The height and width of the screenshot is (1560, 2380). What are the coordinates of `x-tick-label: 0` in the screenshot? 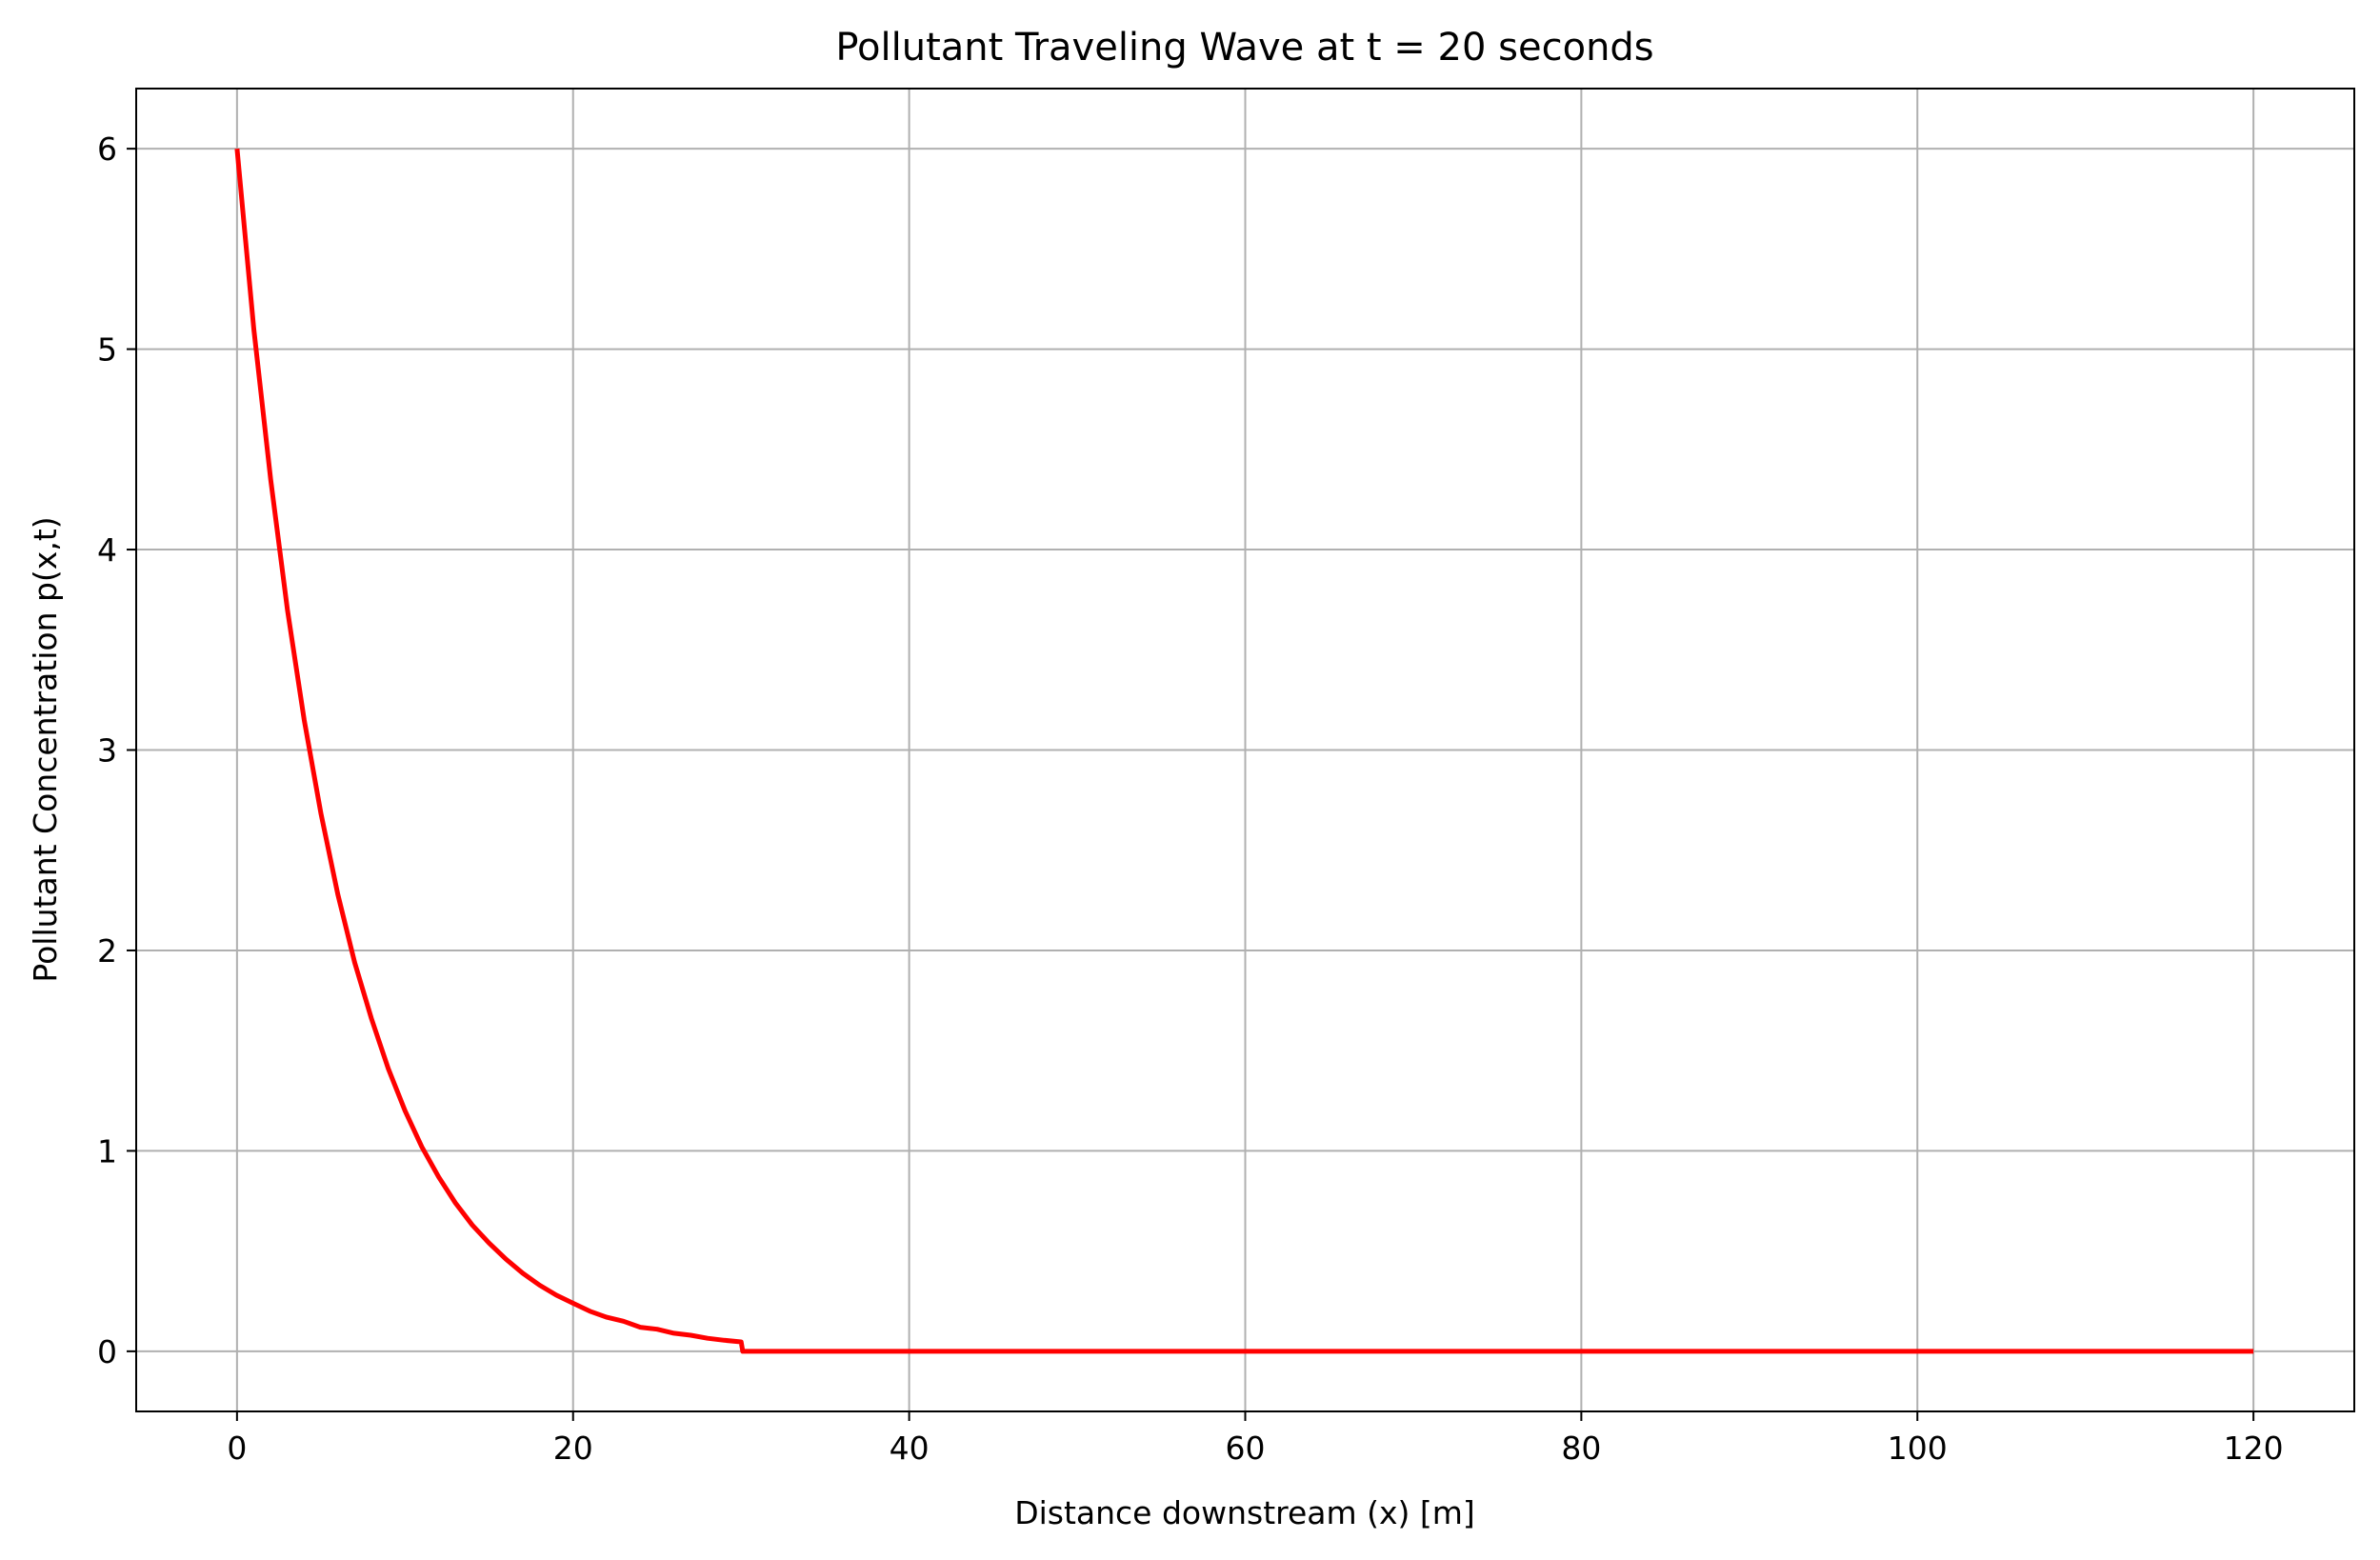 It's located at (237, 1448).